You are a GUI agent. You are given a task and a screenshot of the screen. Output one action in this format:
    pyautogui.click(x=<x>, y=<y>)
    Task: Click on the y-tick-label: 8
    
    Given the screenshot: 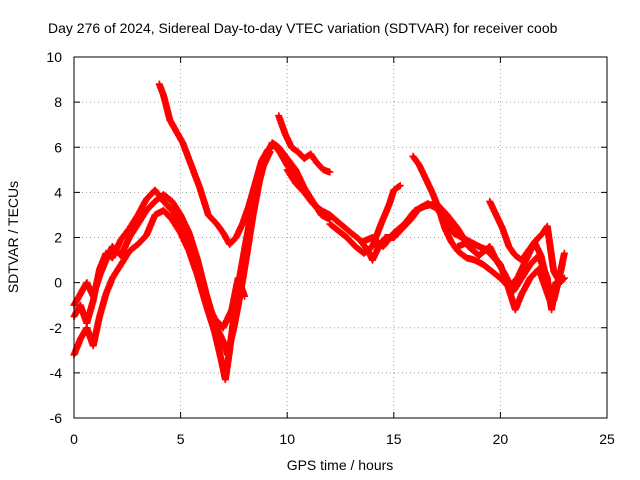 What is the action you would take?
    pyautogui.click(x=58, y=102)
    